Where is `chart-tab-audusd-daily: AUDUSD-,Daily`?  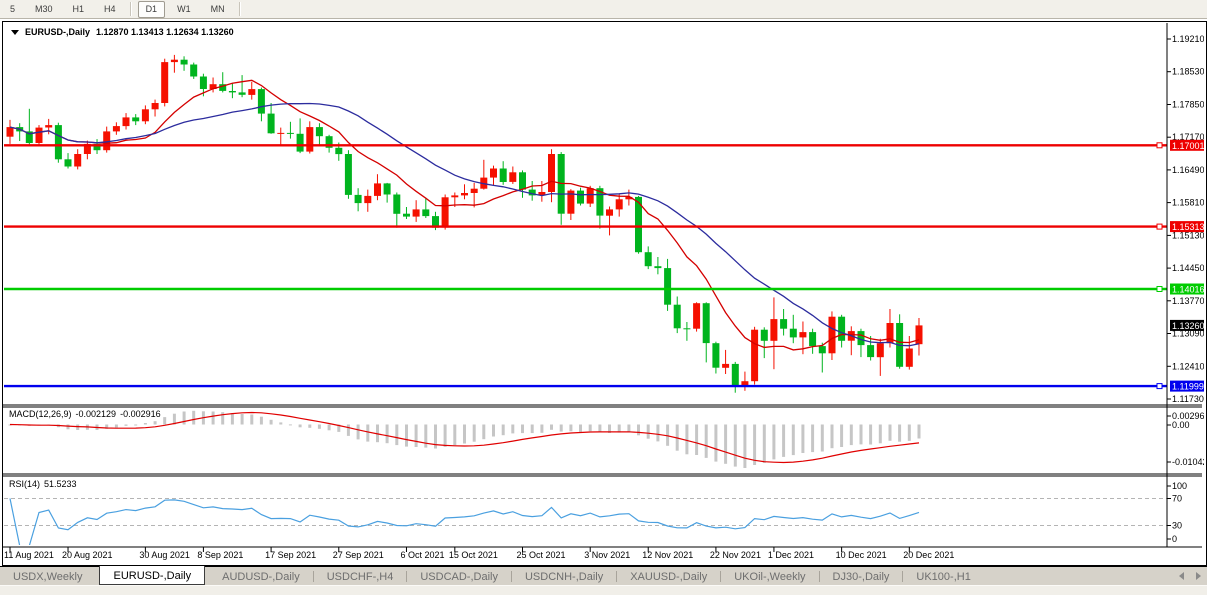
chart-tab-audusd-daily: AUDUSD-,Daily is located at coordinates (261, 577).